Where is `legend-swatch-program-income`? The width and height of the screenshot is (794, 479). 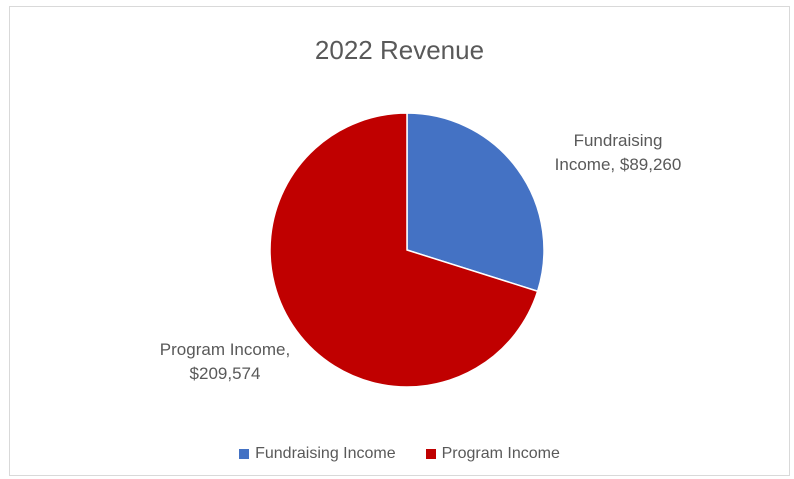 legend-swatch-program-income is located at coordinates (430, 454).